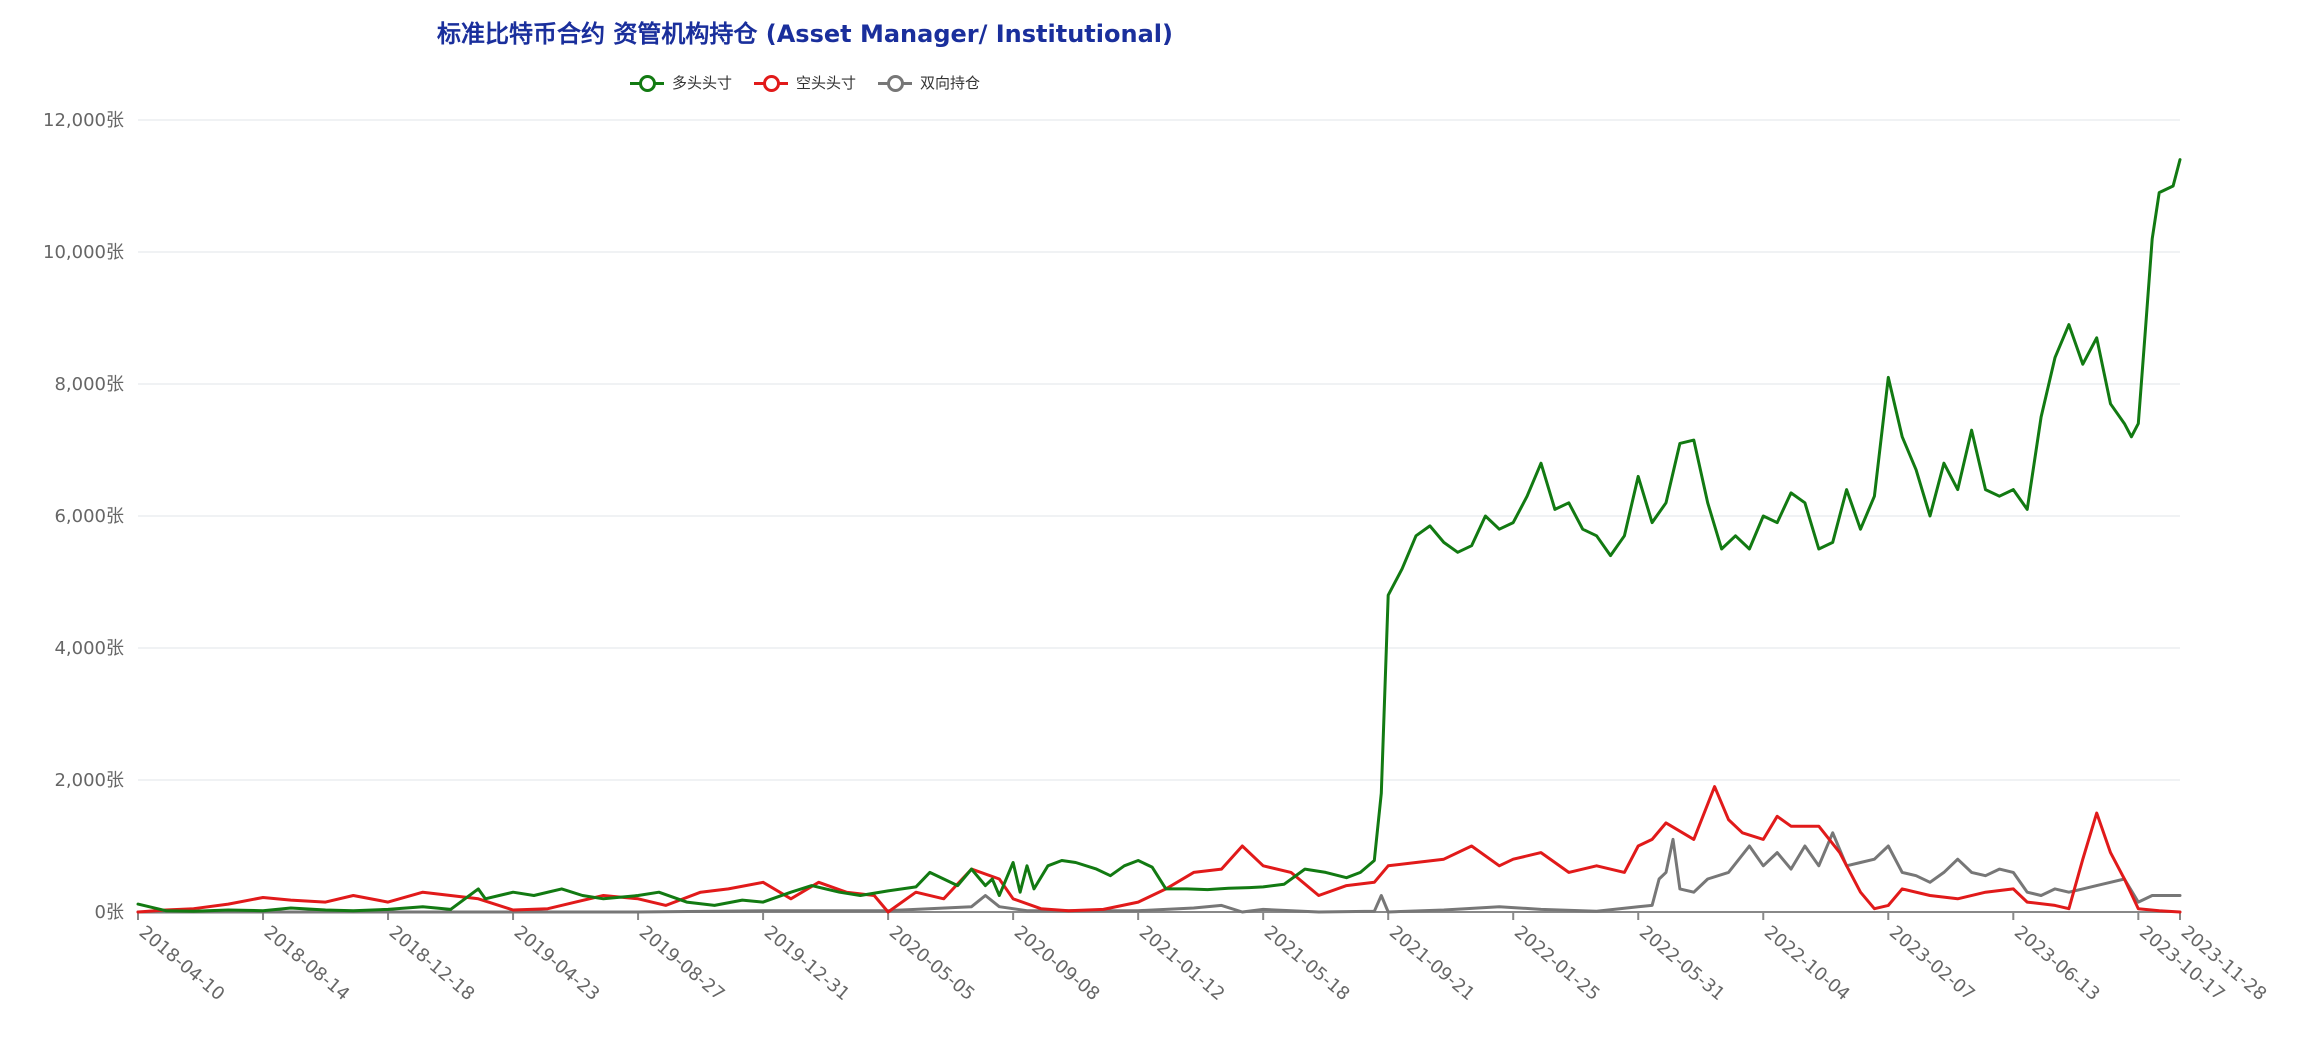  I want to click on legend-item-spread: 双向持仓, so click(929, 82).